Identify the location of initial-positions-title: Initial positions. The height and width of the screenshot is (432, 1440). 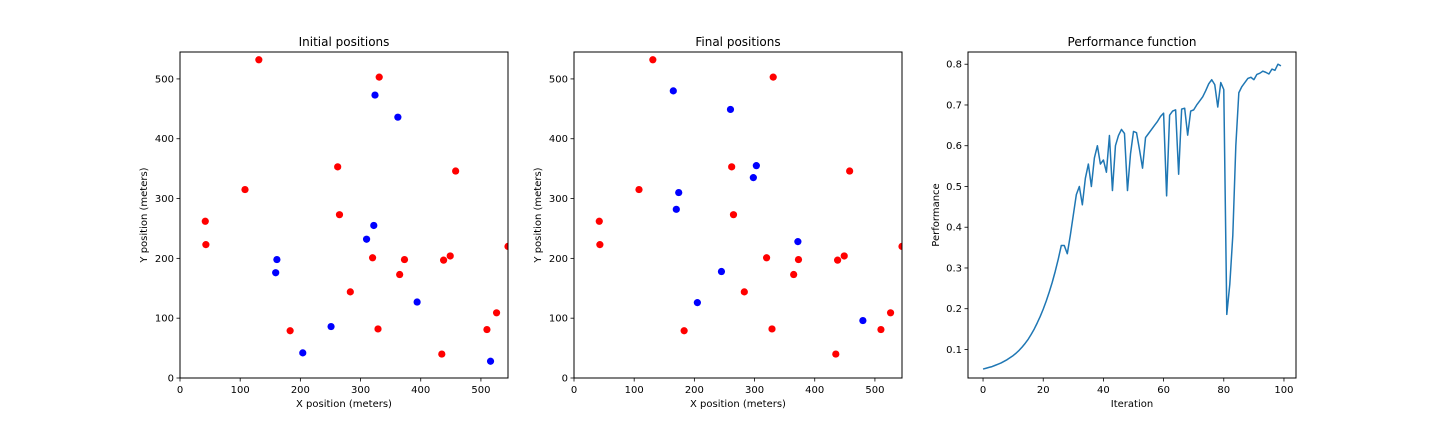
(344, 42).